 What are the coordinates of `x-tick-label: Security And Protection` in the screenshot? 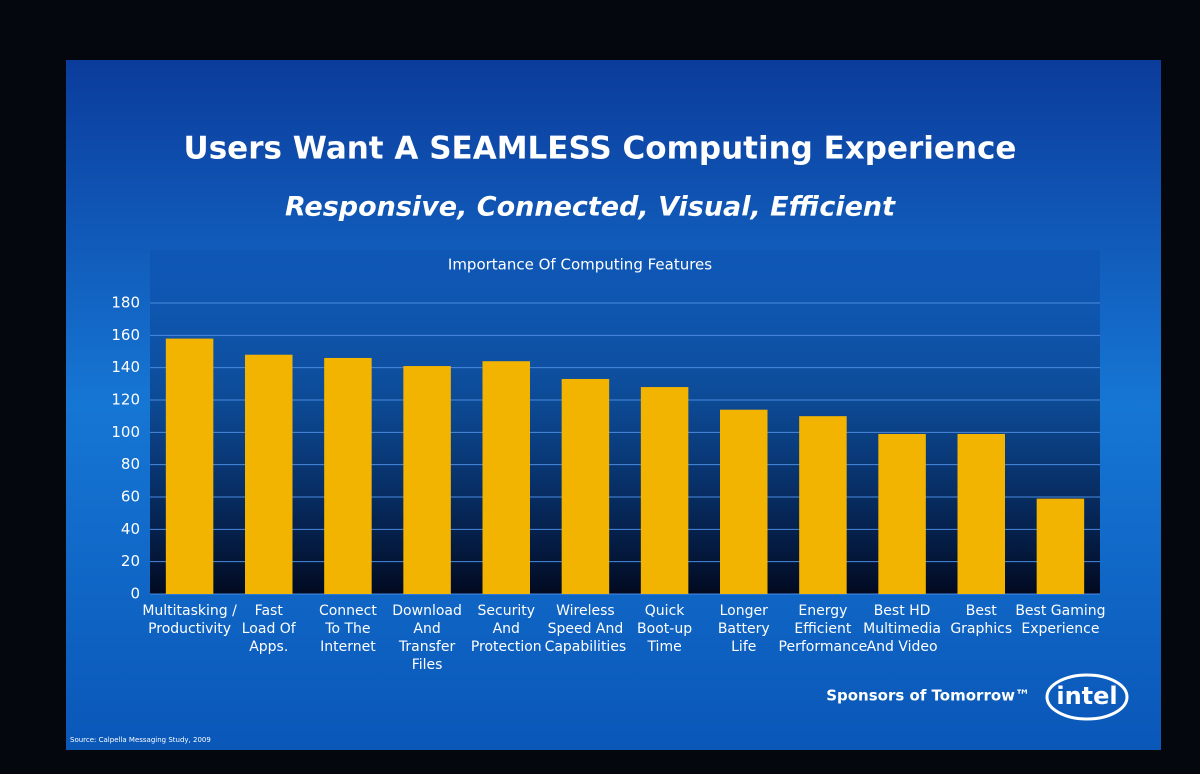 It's located at (506, 629).